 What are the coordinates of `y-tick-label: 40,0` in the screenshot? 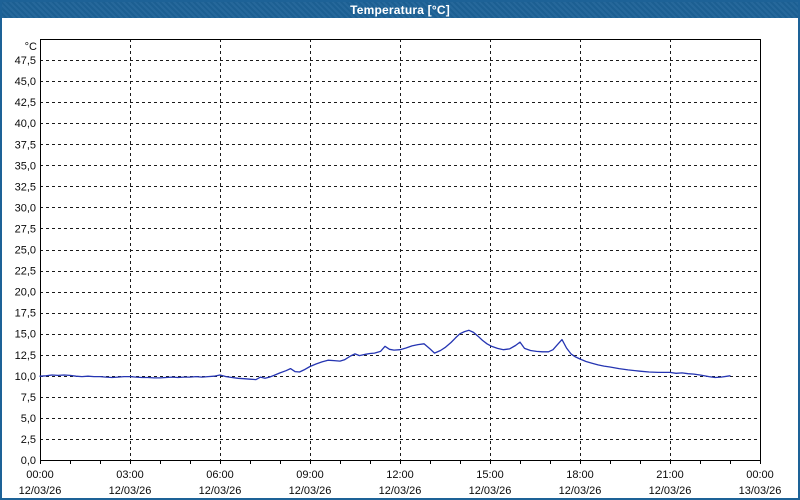 It's located at (25, 124).